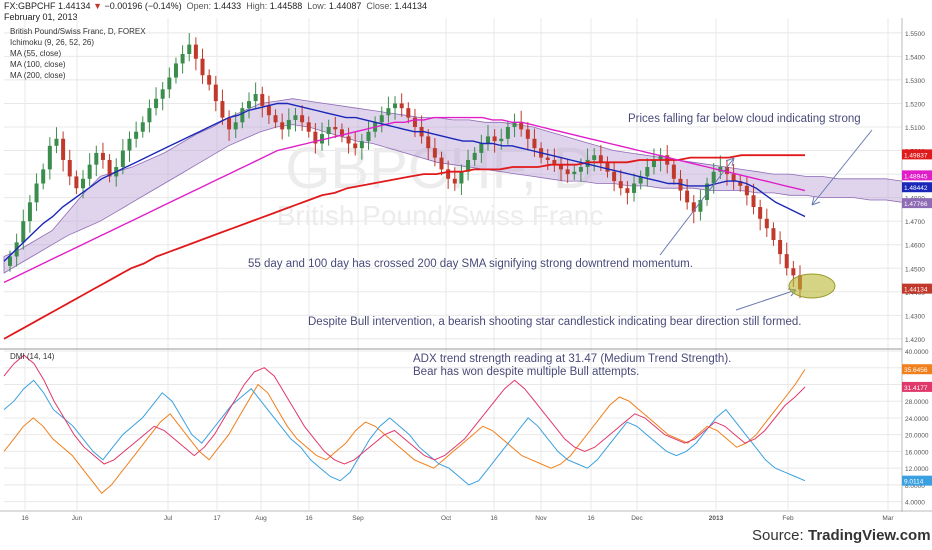  I want to click on price-tick-label: 1.5100, so click(915, 128).